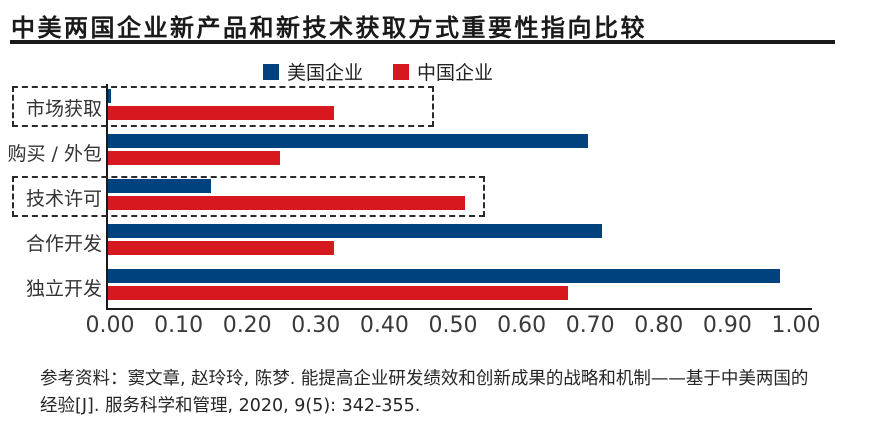 This screenshot has width=872, height=444. I want to click on x-tick-0.50: 0.50, so click(453, 325).